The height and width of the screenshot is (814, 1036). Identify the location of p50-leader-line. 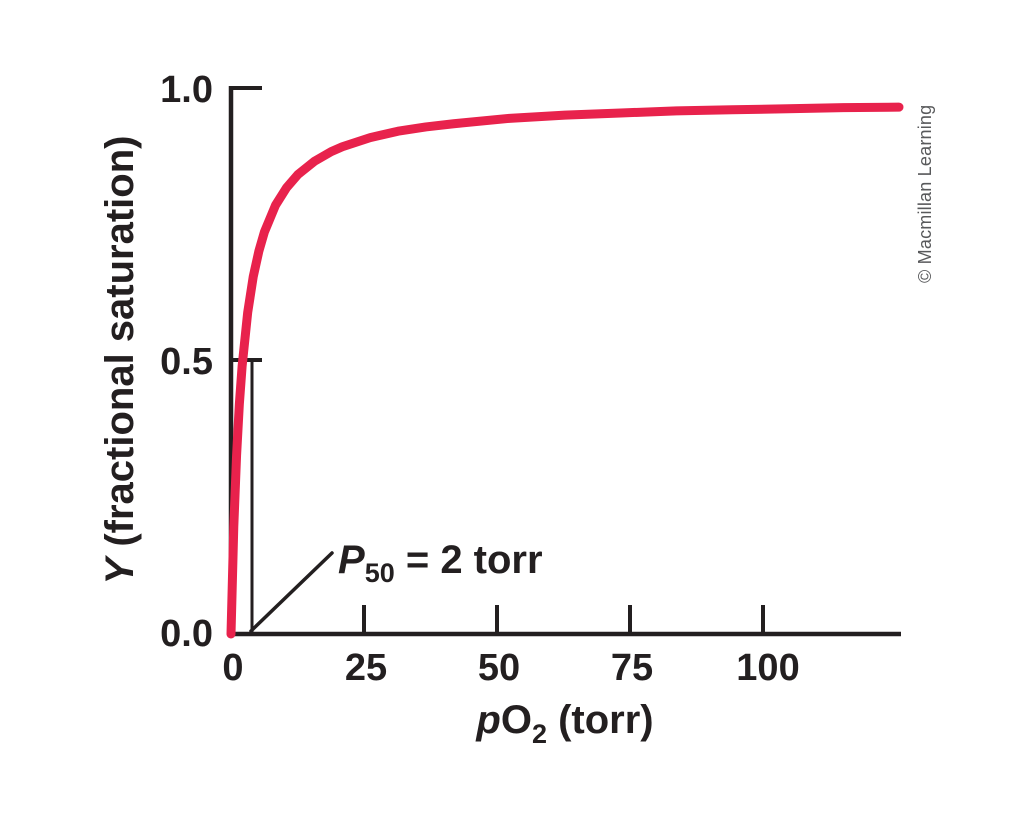
(291, 592).